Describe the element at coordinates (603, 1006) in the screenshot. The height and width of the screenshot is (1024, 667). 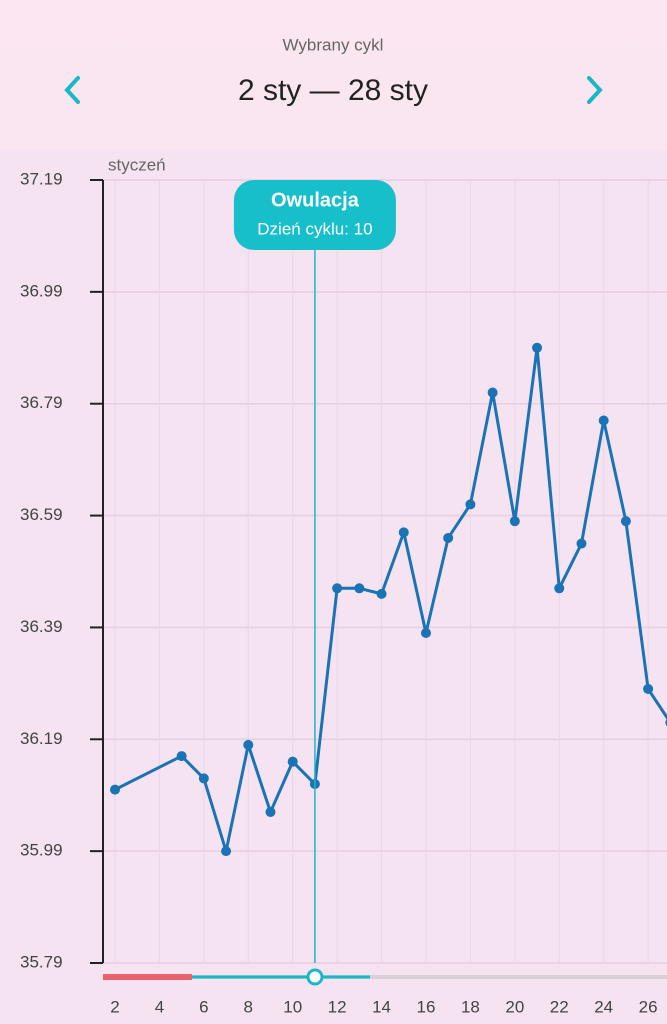
I see `x-tick-label: 24` at that location.